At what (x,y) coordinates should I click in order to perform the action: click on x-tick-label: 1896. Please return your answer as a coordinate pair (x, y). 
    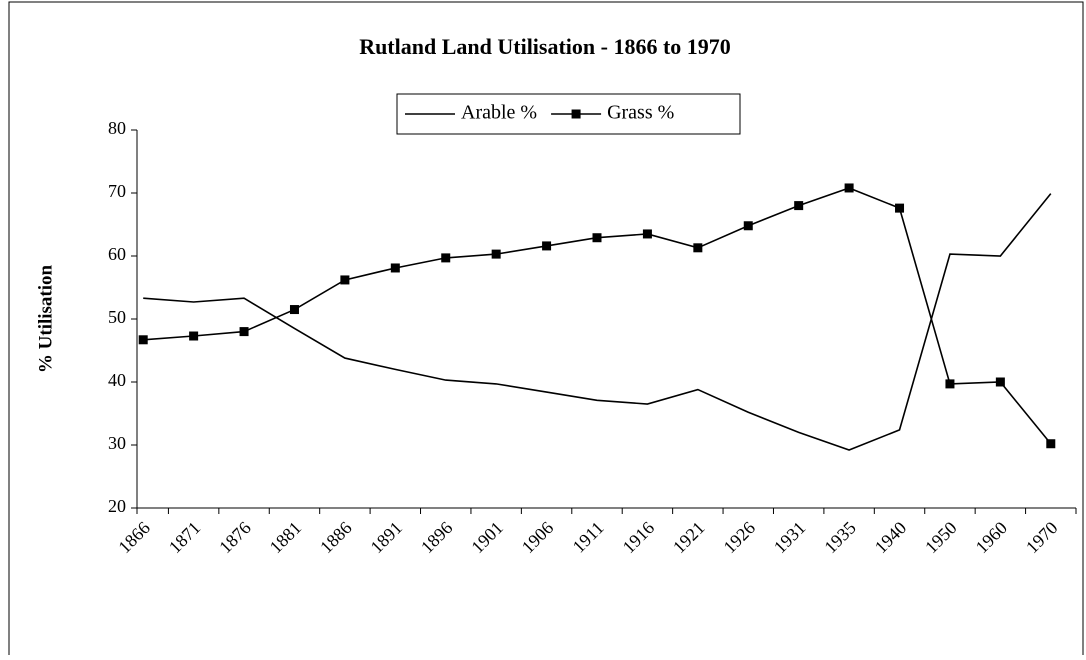
    Looking at the image, I should click on (437, 538).